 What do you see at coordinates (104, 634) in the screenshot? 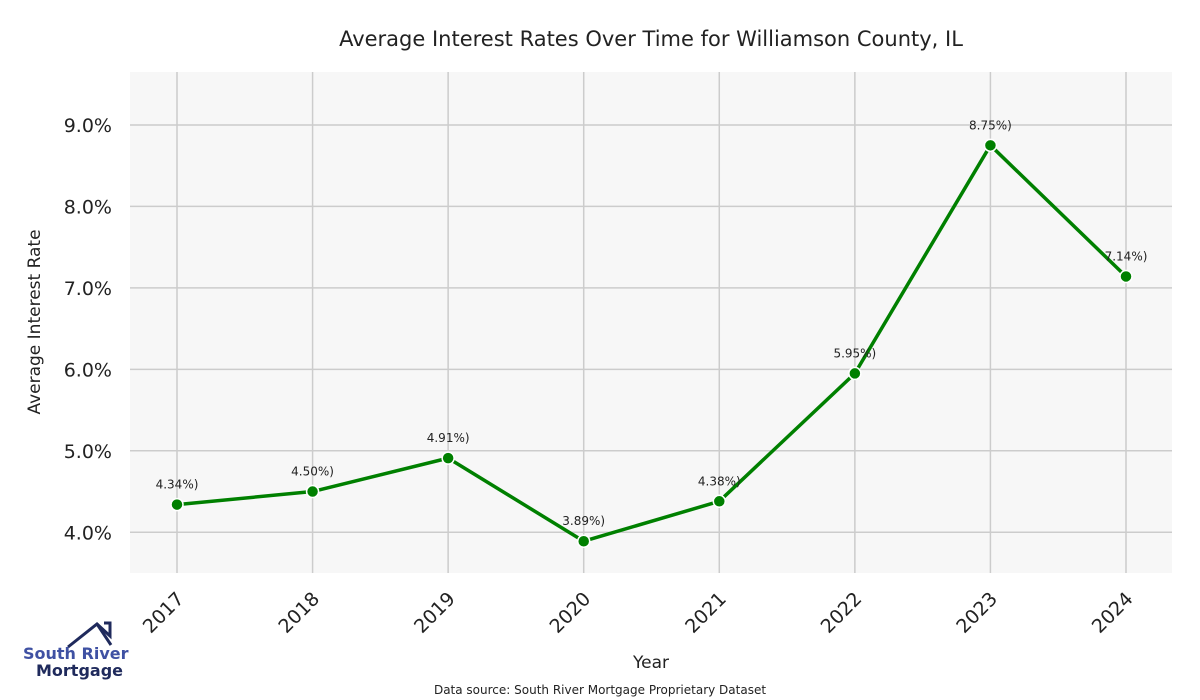
I see `house-roof-edge` at bounding box center [104, 634].